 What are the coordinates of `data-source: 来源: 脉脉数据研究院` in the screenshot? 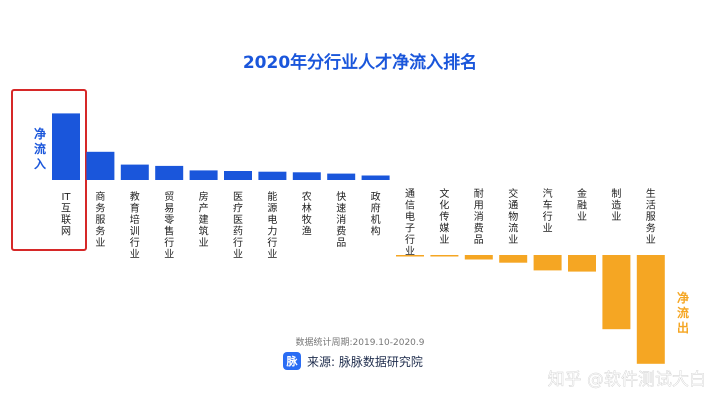 It's located at (365, 361).